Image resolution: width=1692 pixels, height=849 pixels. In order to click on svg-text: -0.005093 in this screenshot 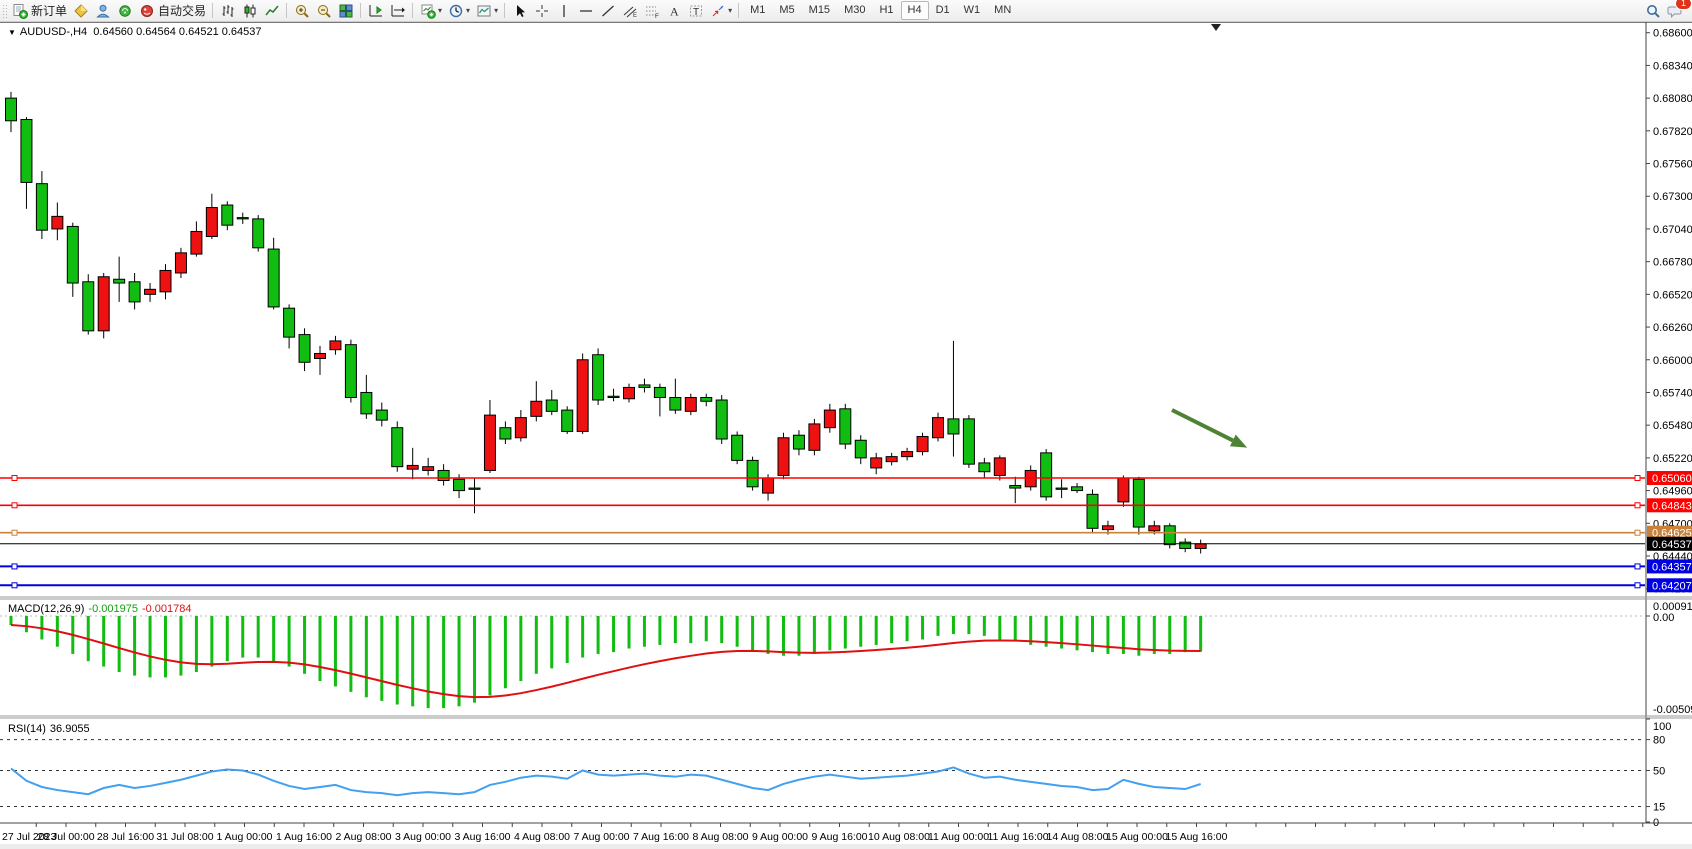, I will do `click(1672, 710)`.